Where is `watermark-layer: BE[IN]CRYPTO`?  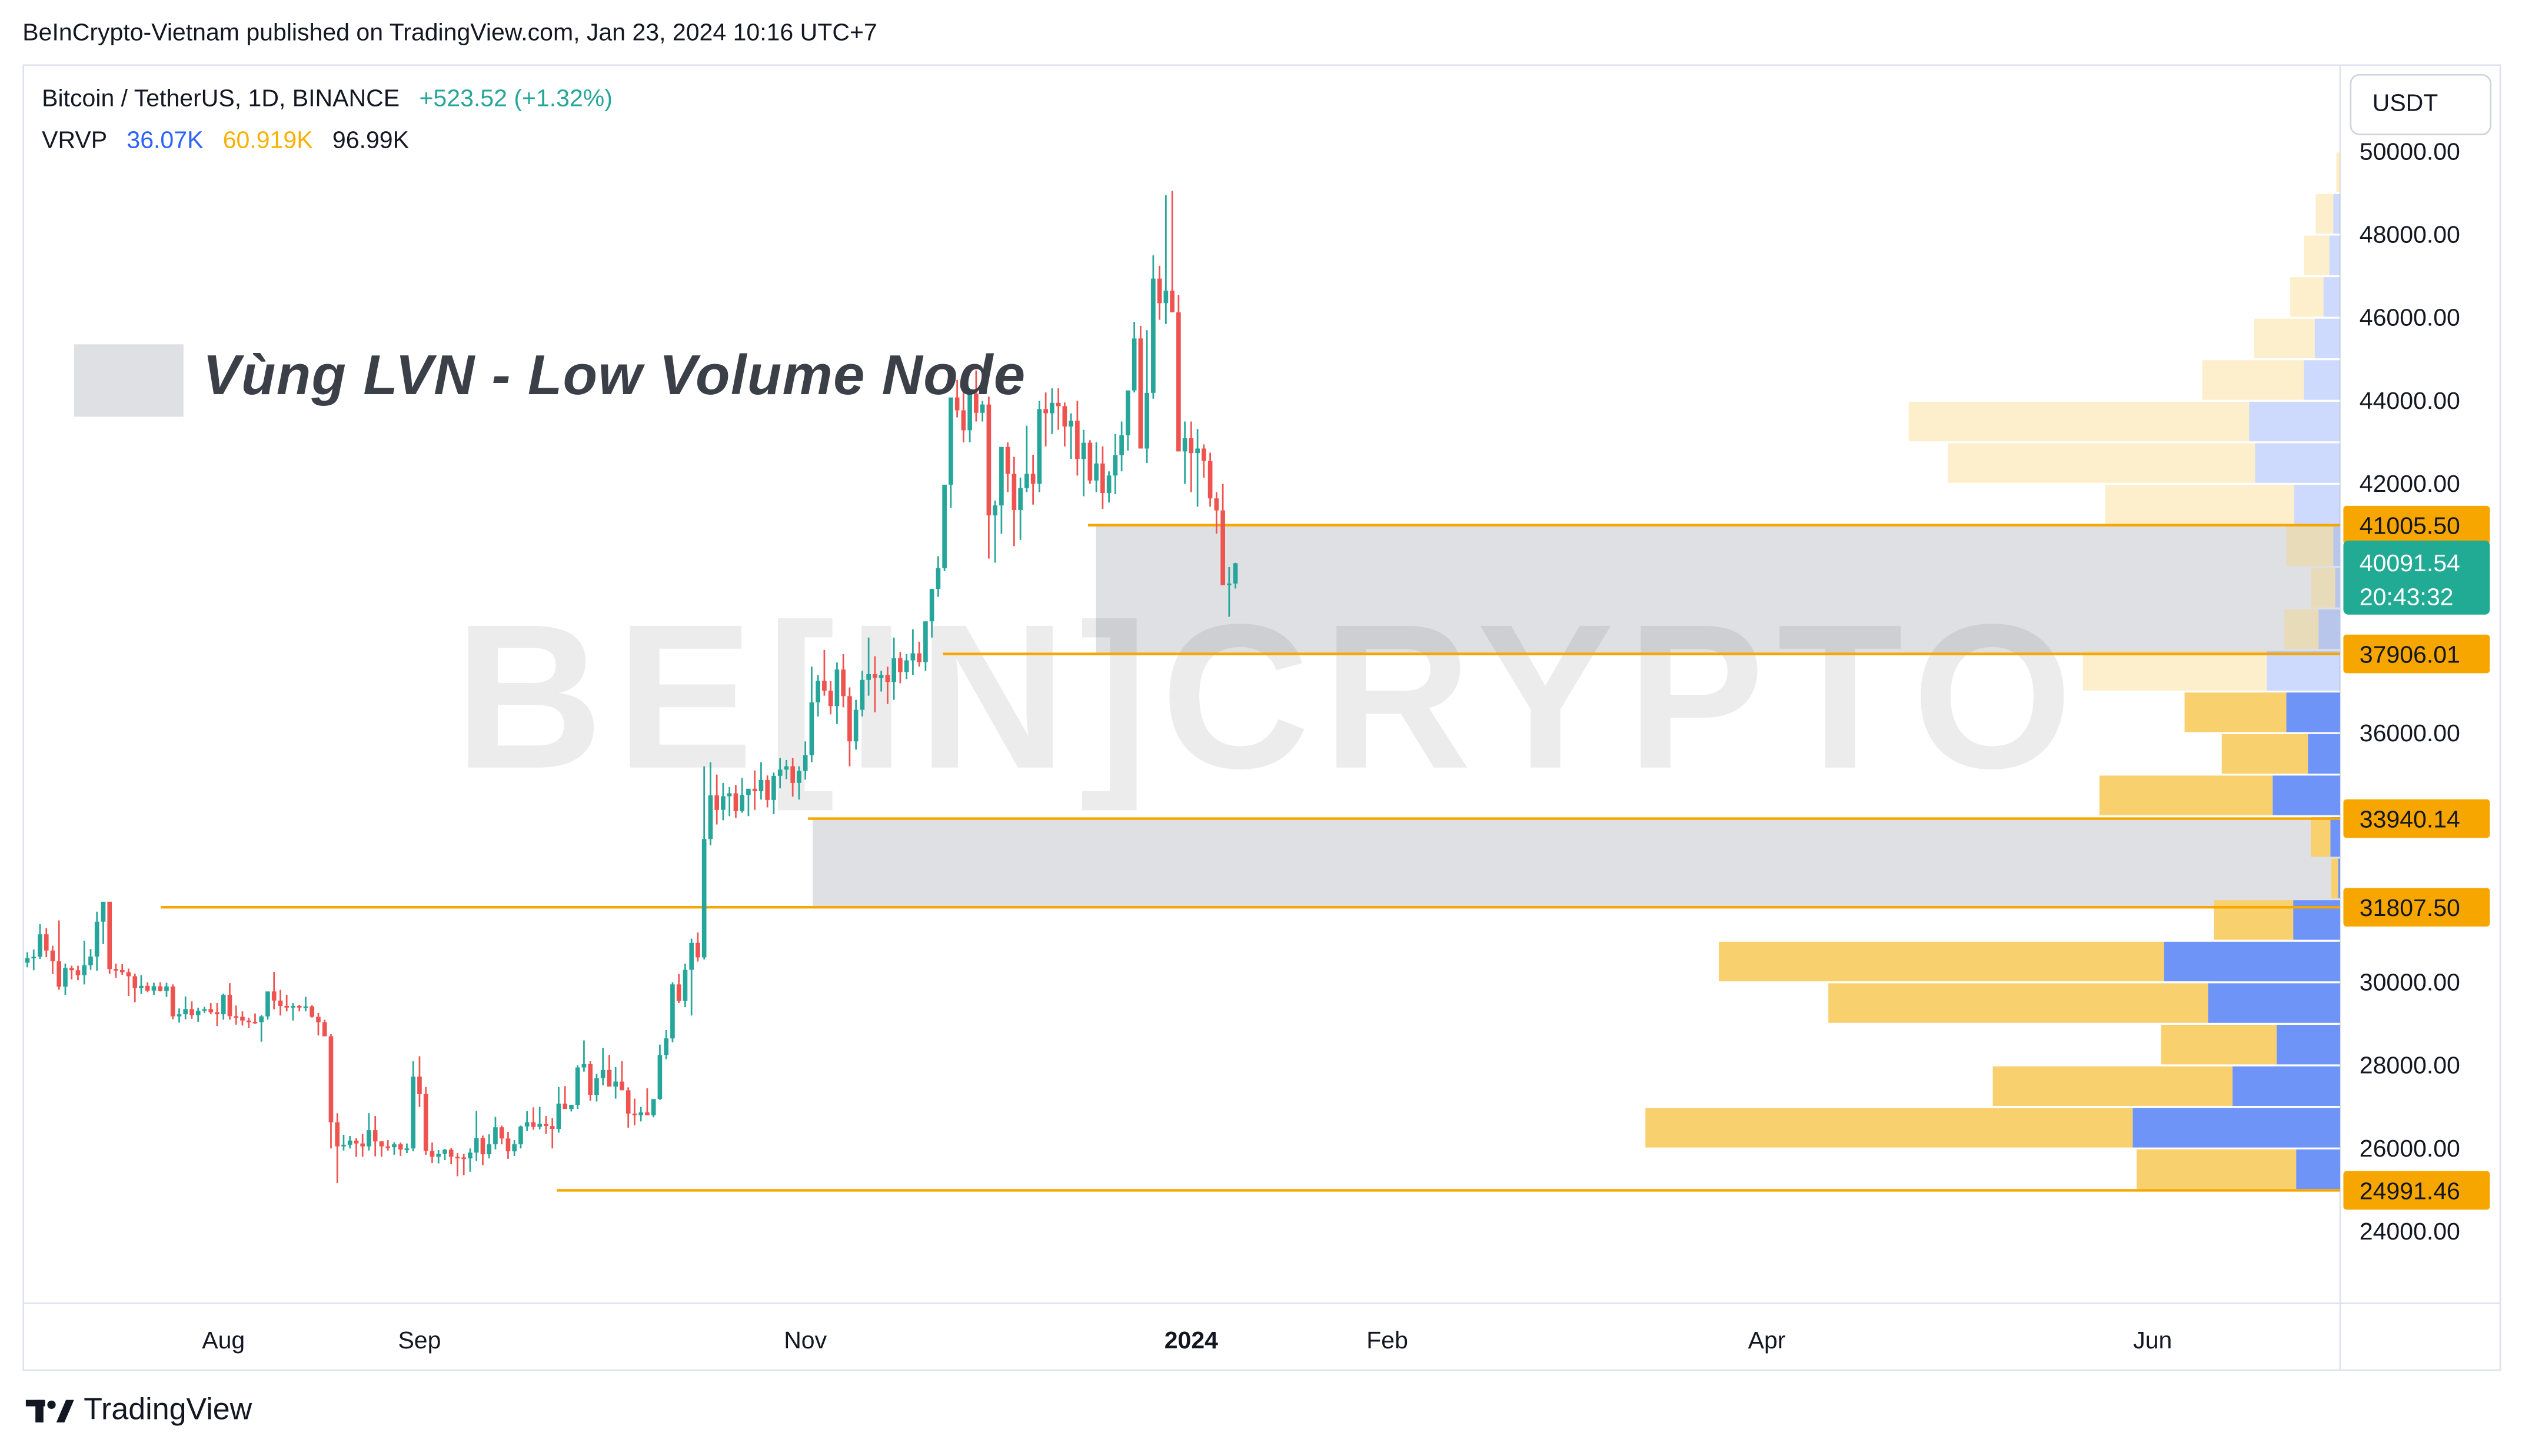
watermark-layer: BE[IN]CRYPTO is located at coordinates (1263, 697).